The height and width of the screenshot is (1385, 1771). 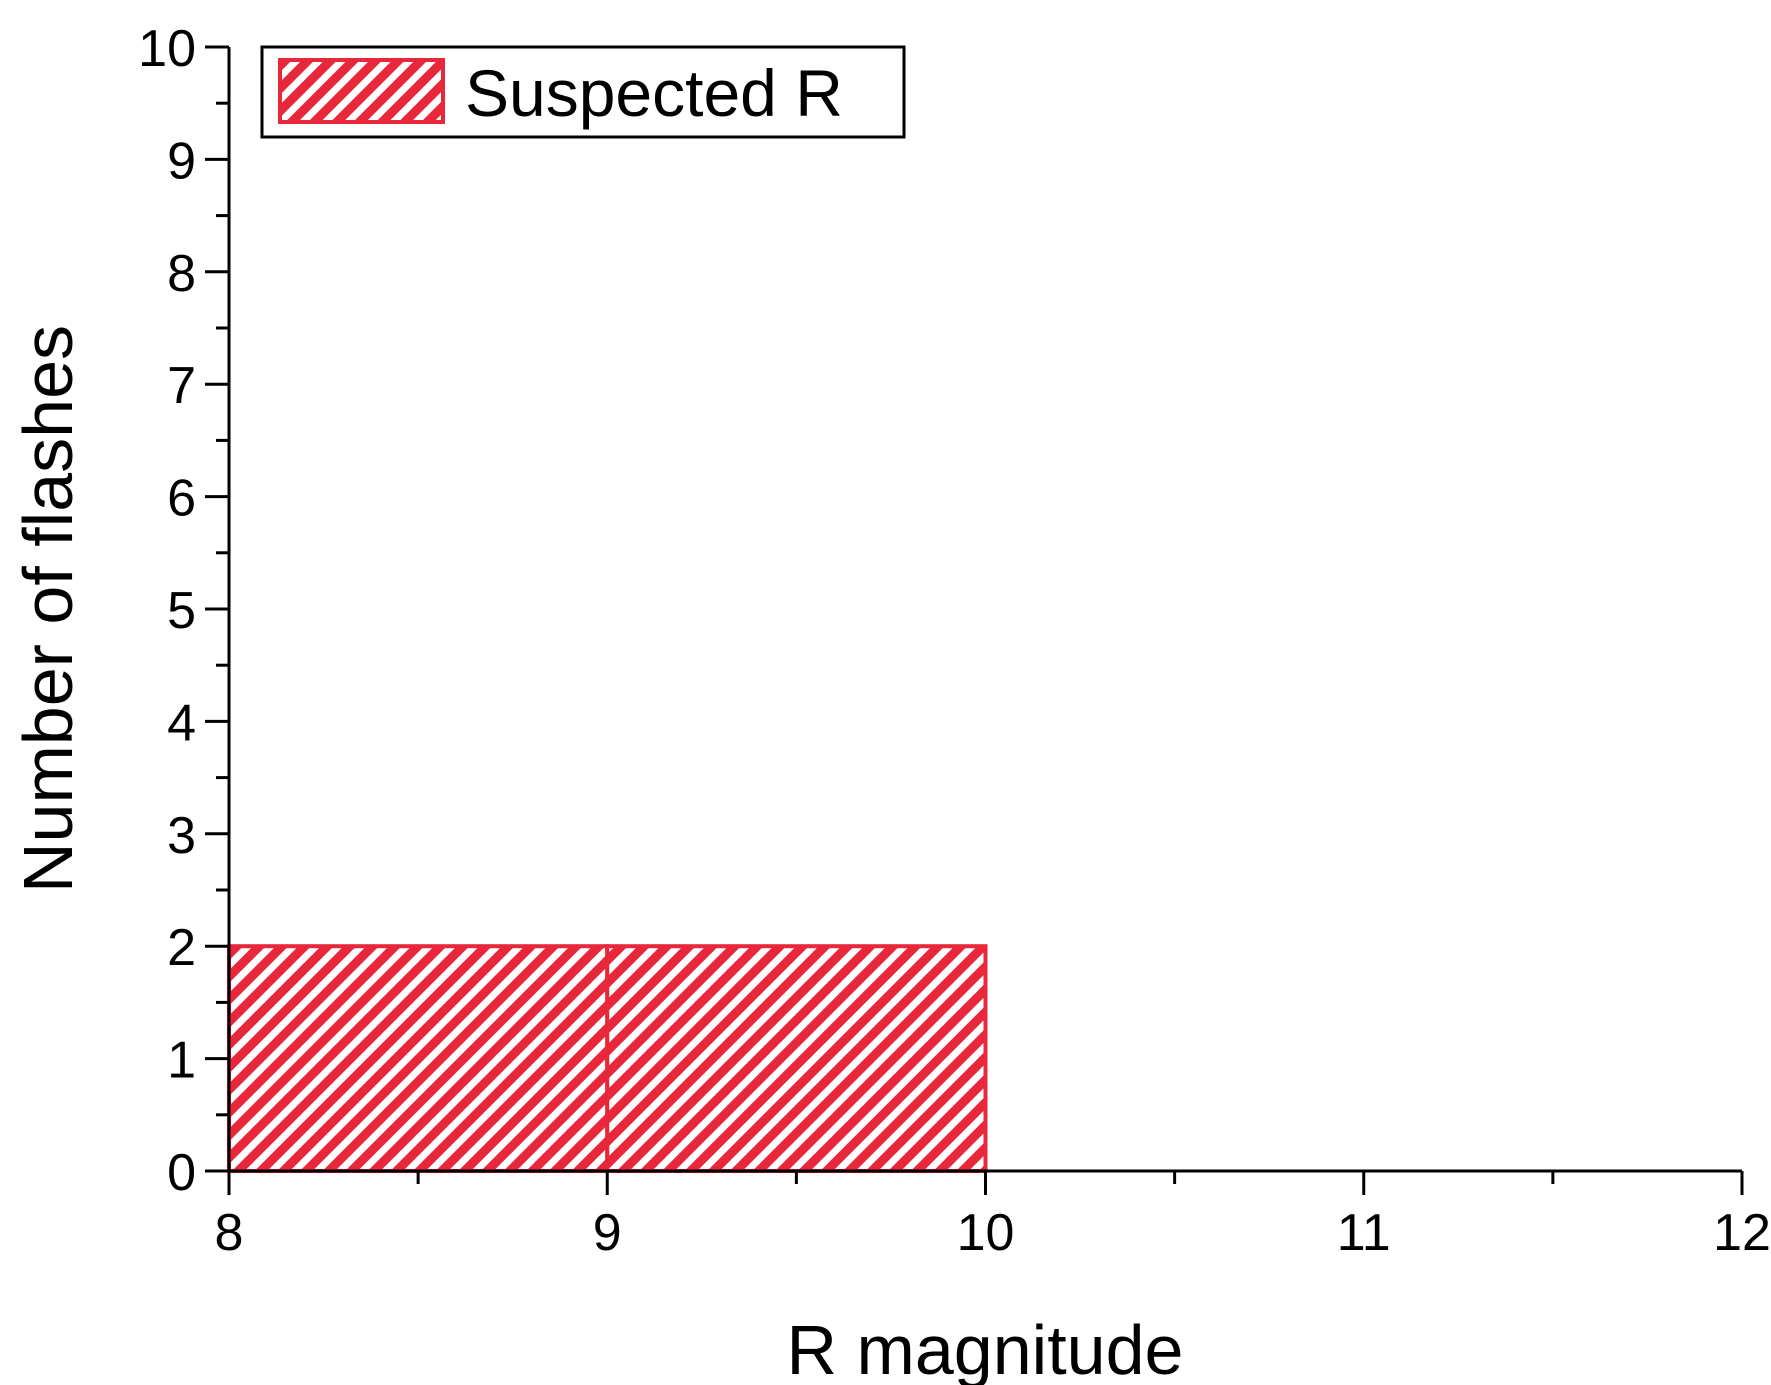 I want to click on x-tick-label-2: 10, so click(x=986, y=1233).